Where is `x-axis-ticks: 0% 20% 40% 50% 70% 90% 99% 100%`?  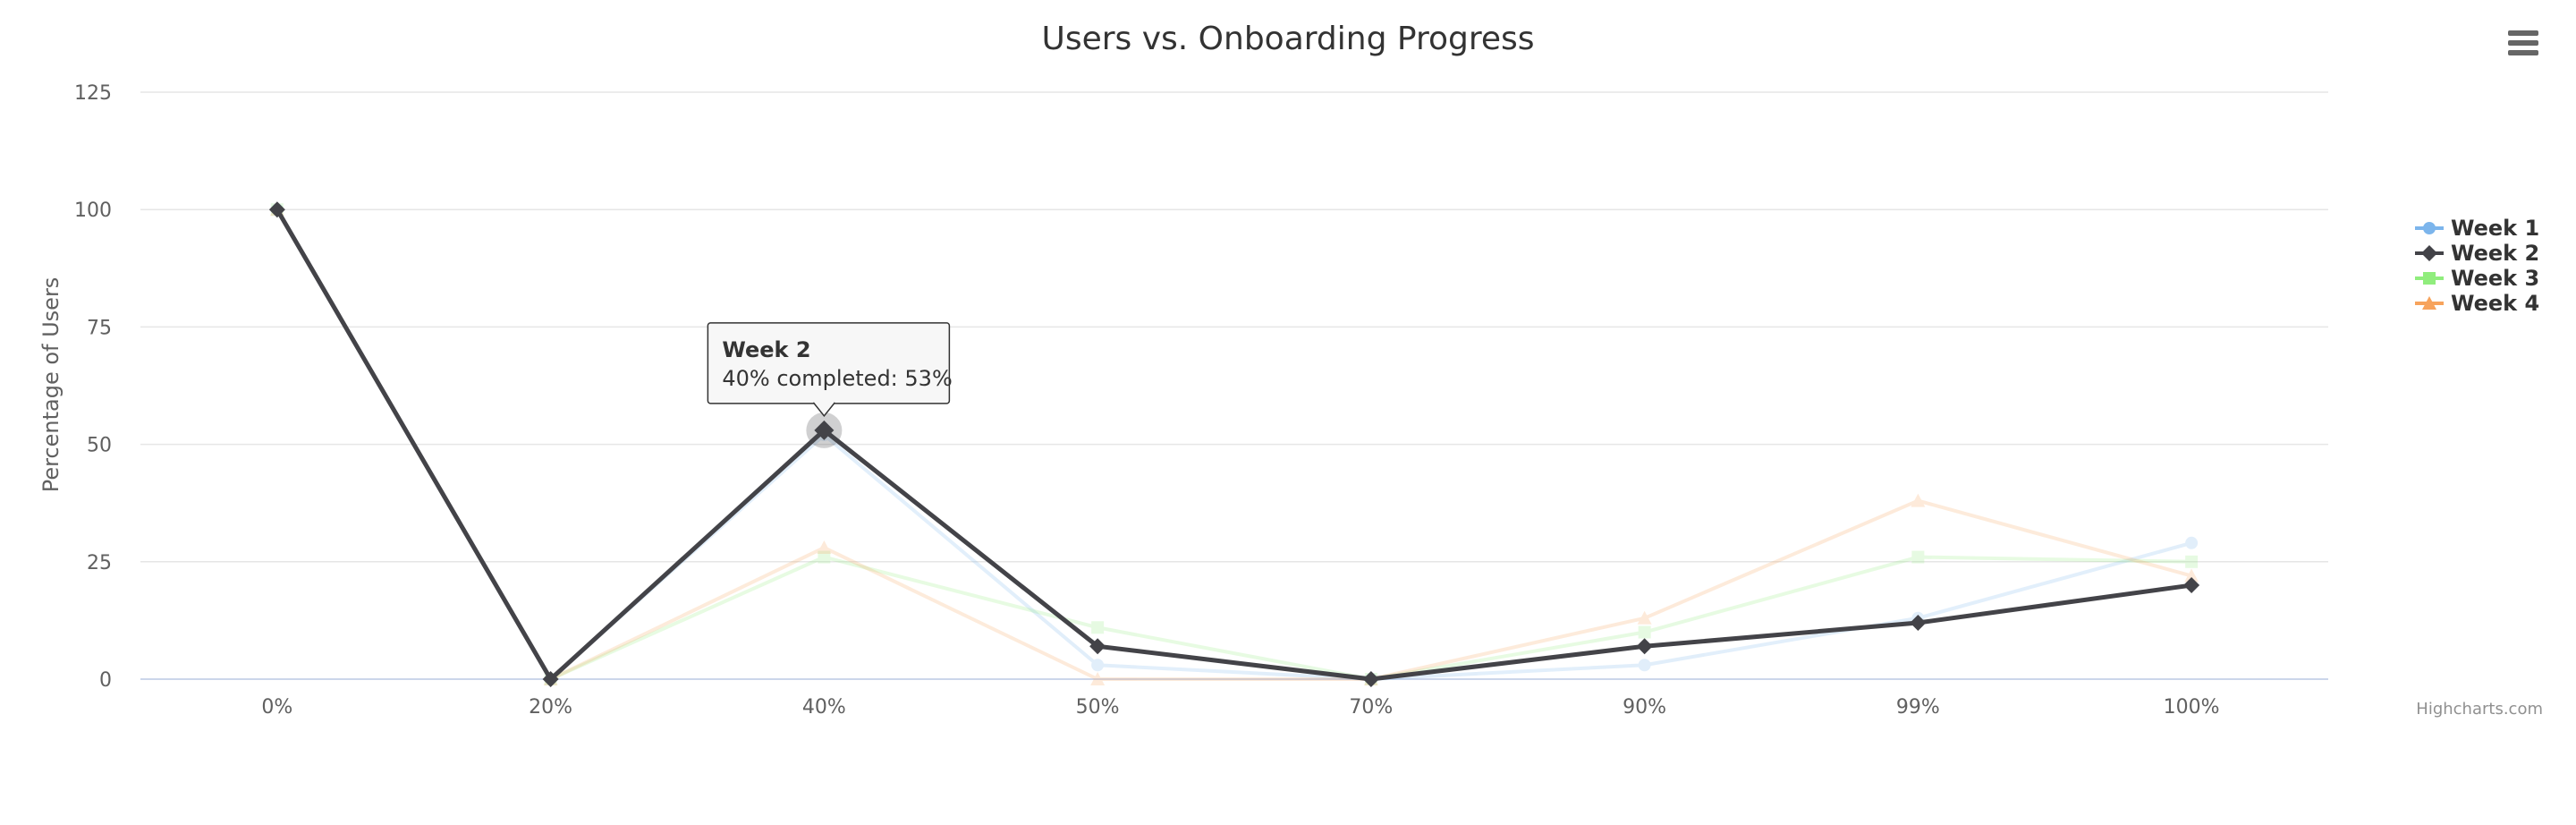
x-axis-ticks: 0% 20% 40% 50% 70% 90% 99% 100% is located at coordinates (1240, 707).